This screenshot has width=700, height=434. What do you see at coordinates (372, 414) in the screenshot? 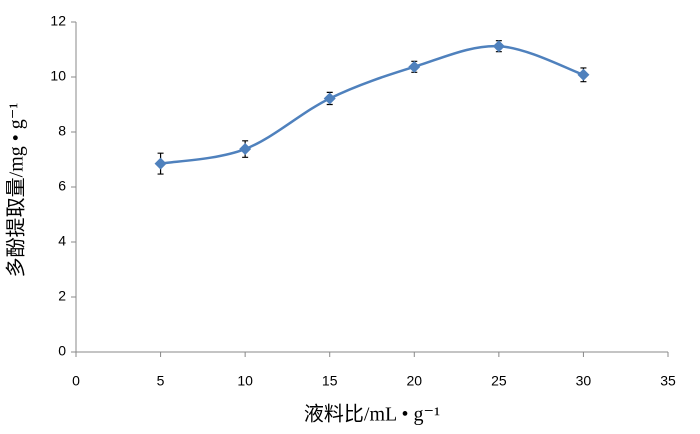
I see `x-axis-title: 液料比/mL • g⁻¹` at bounding box center [372, 414].